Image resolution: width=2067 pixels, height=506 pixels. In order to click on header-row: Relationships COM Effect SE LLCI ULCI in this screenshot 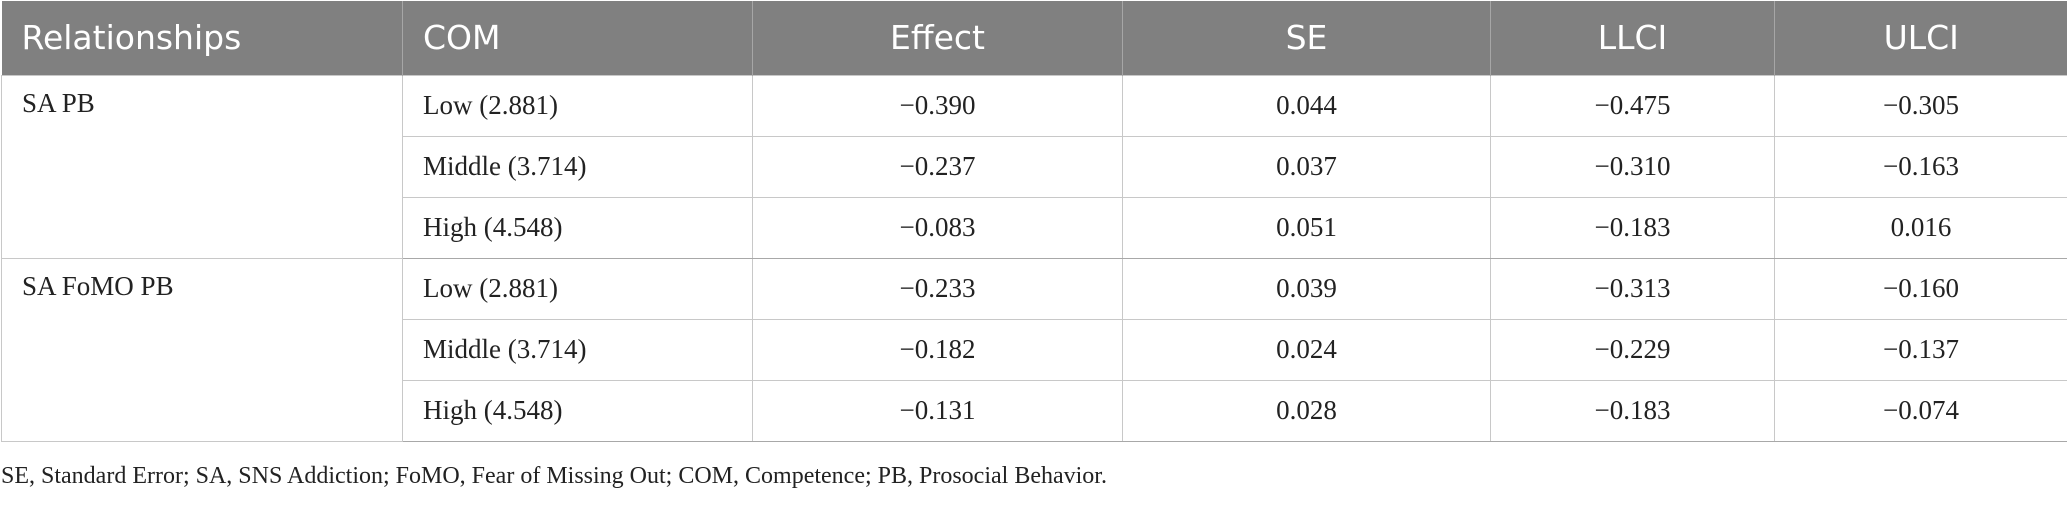, I will do `click(1034, 38)`.